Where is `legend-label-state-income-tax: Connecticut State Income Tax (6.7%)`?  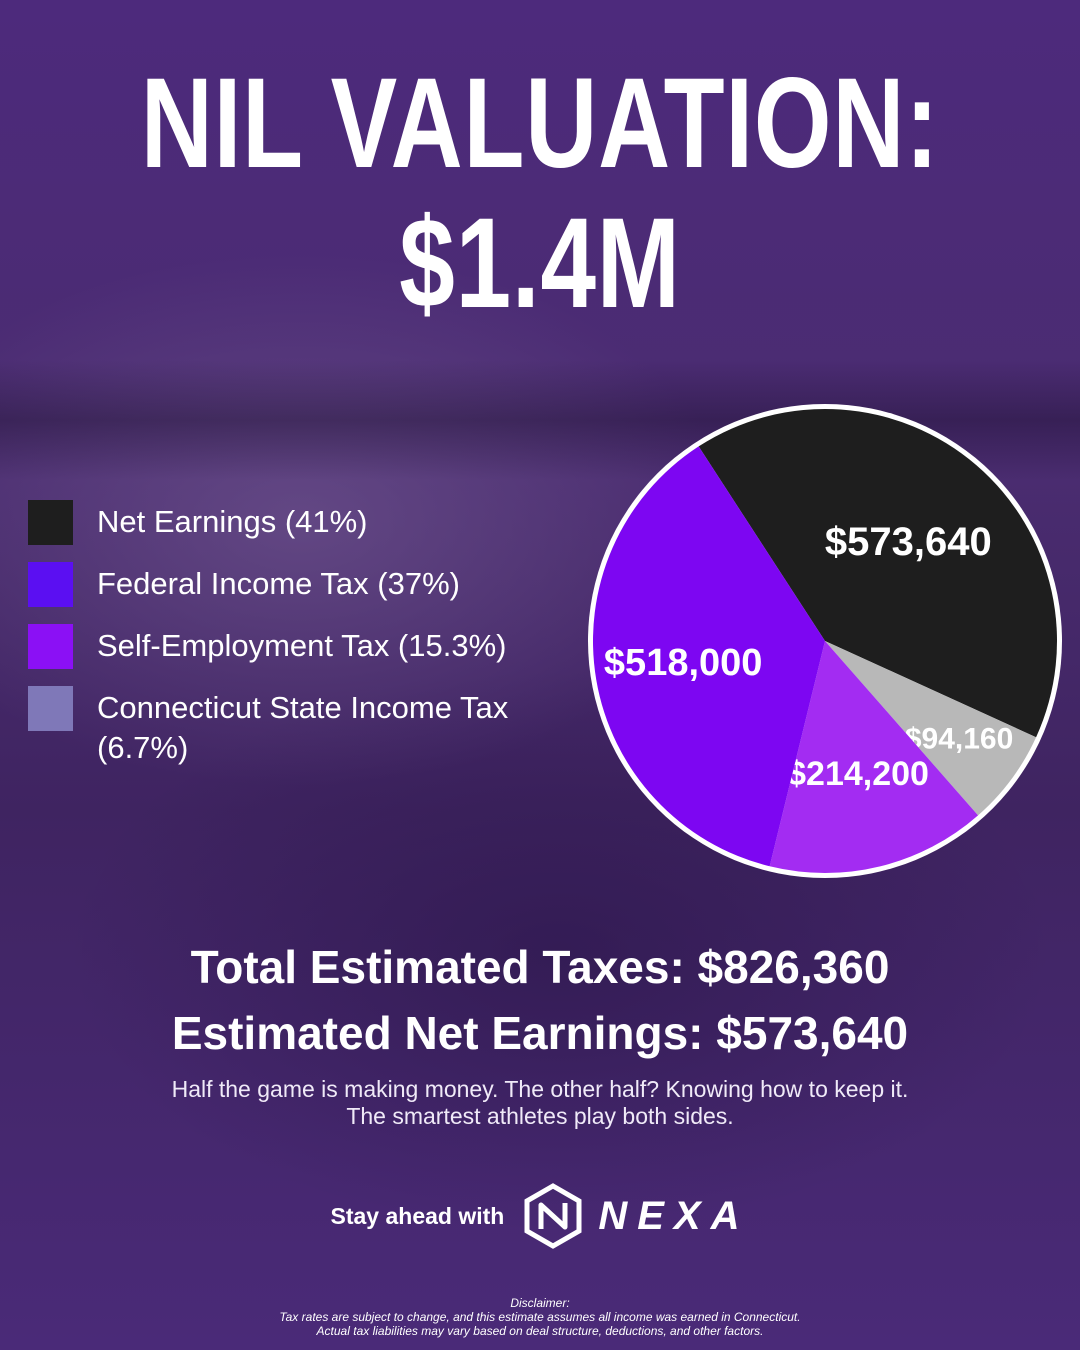
legend-label-state-income-tax: Connecticut State Income Tax (6.7%) is located at coordinates (303, 727).